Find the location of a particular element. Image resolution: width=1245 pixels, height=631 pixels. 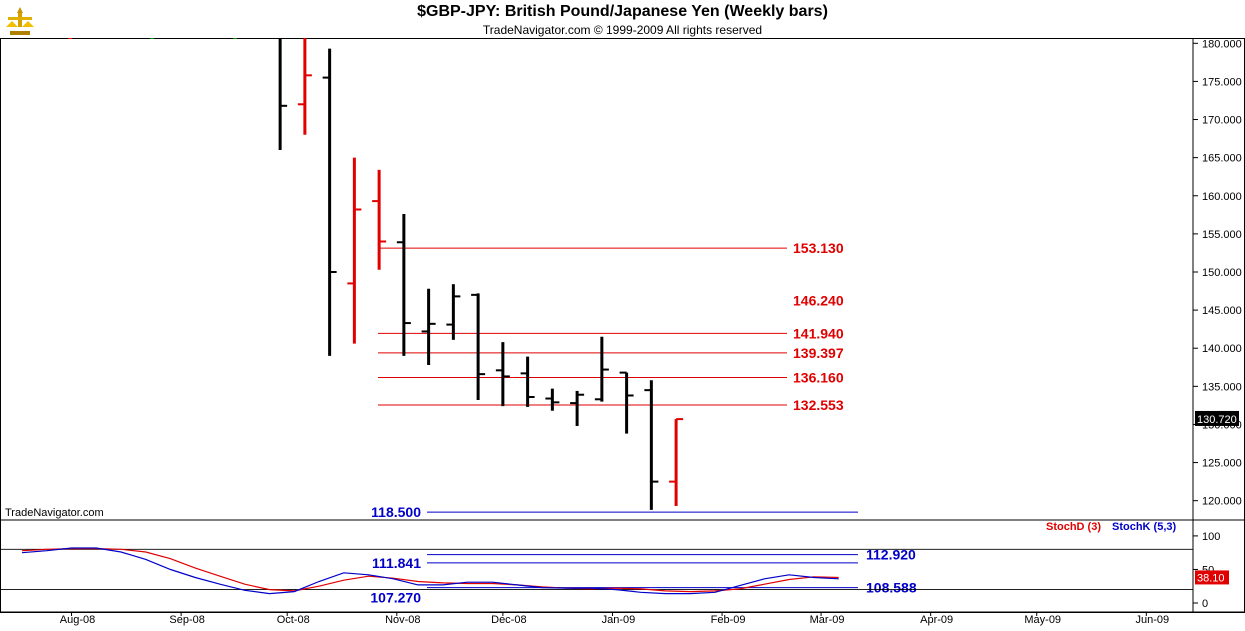

last-price-marker is located at coordinates (1217, 418).